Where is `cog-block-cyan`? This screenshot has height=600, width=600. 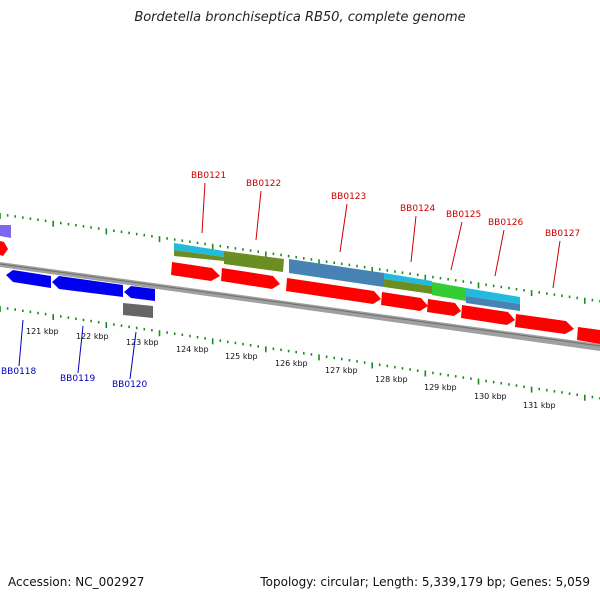
cog-block-cyan is located at coordinates (199, 250).